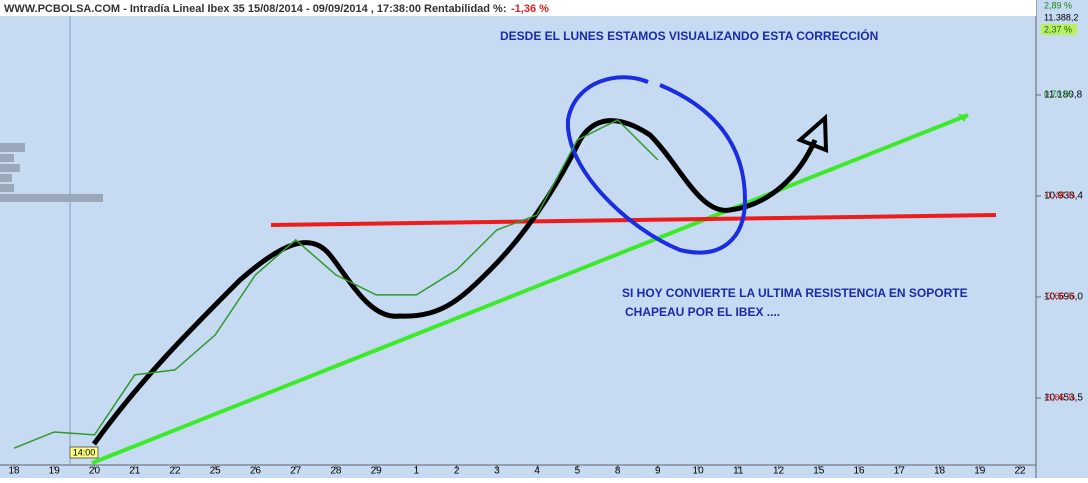 Image resolution: width=1088 pixels, height=483 pixels. What do you see at coordinates (1059, 195) in the screenshot?
I see `y2-tick-label: -1,48 %` at bounding box center [1059, 195].